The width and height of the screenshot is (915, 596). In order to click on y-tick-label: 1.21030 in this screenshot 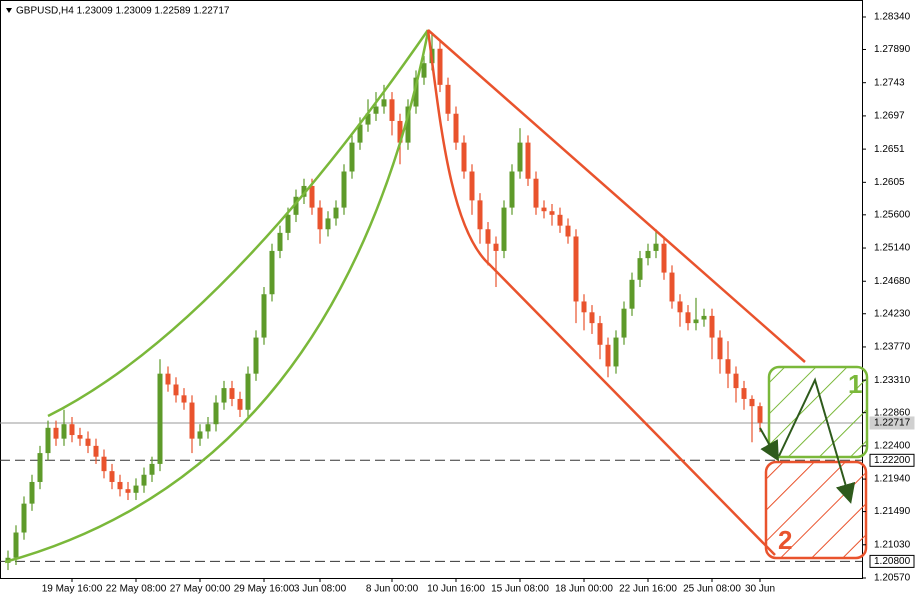, I will do `click(892, 544)`.